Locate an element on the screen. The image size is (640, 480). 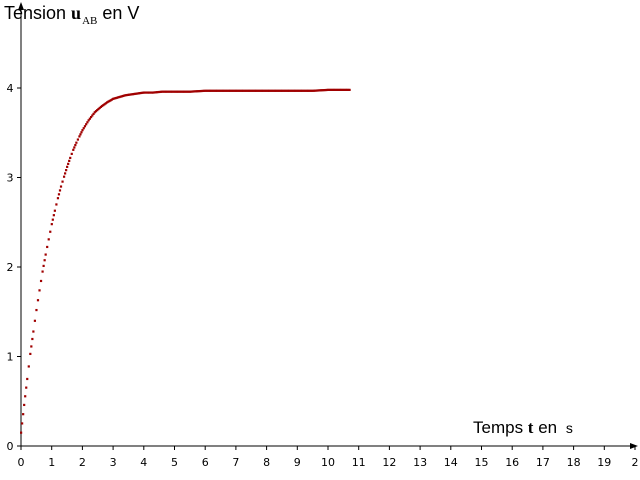
x-axis-label-mid: en is located at coordinates (547, 427).